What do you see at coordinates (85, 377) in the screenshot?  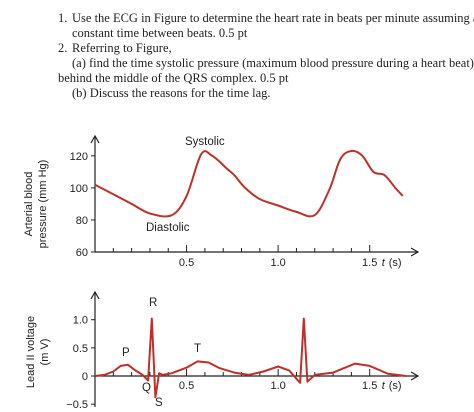 I see `ecg-ytick-label: 0` at bounding box center [85, 377].